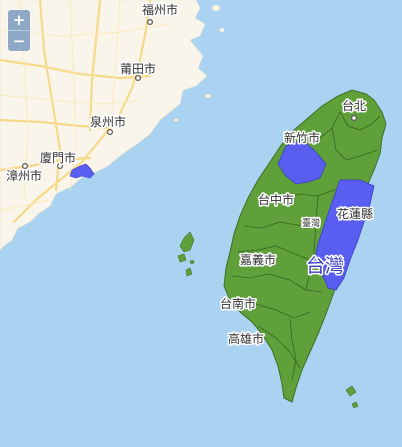 The image size is (402, 447). What do you see at coordinates (352, 397) in the screenshot?
I see `east-islets` at bounding box center [352, 397].